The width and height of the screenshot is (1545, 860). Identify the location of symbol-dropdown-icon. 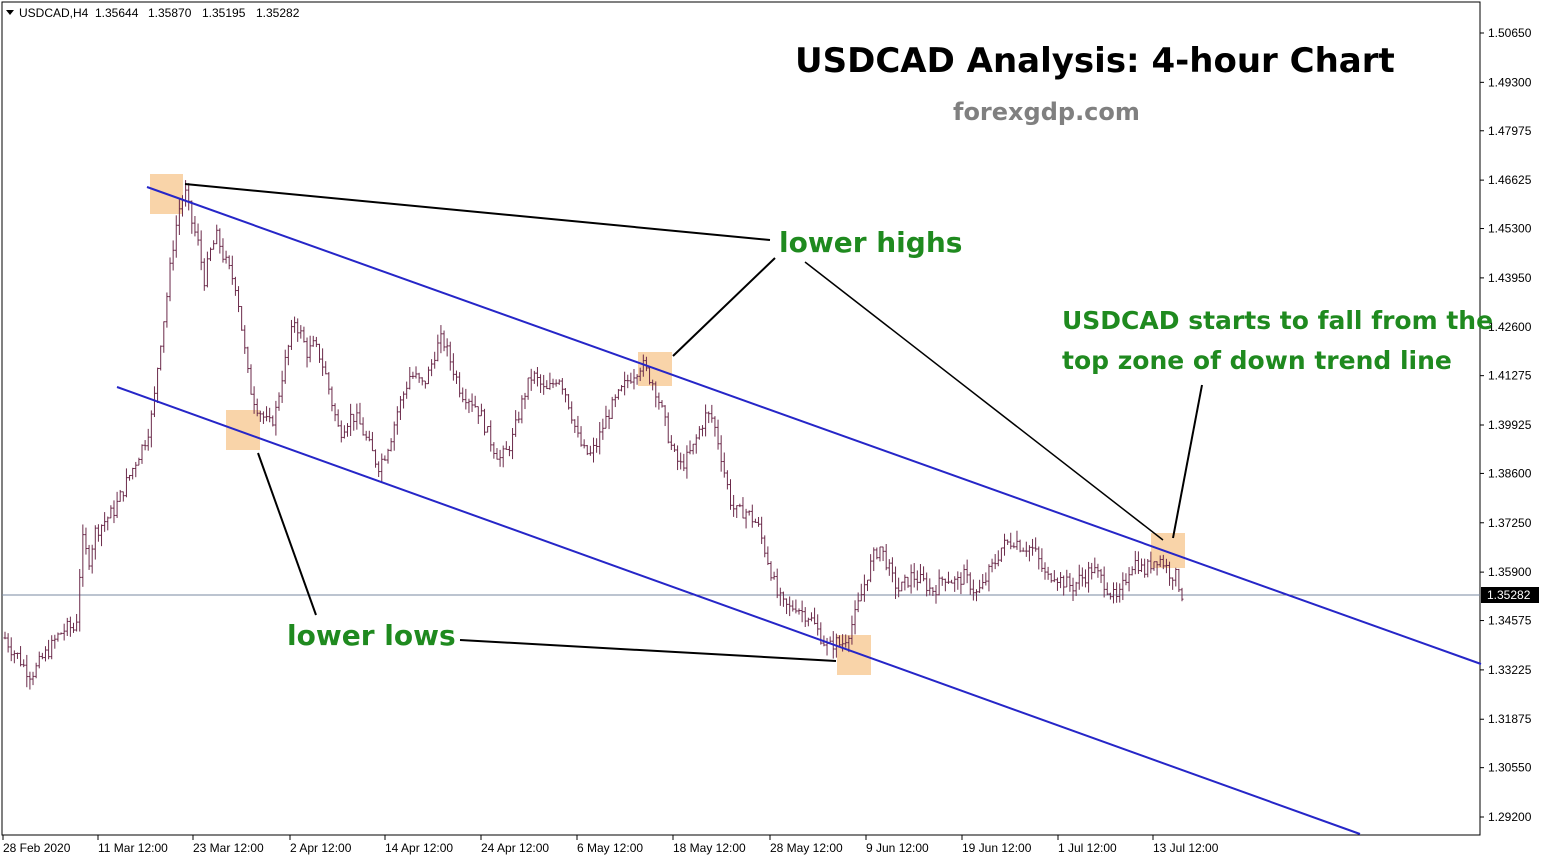
(10, 12).